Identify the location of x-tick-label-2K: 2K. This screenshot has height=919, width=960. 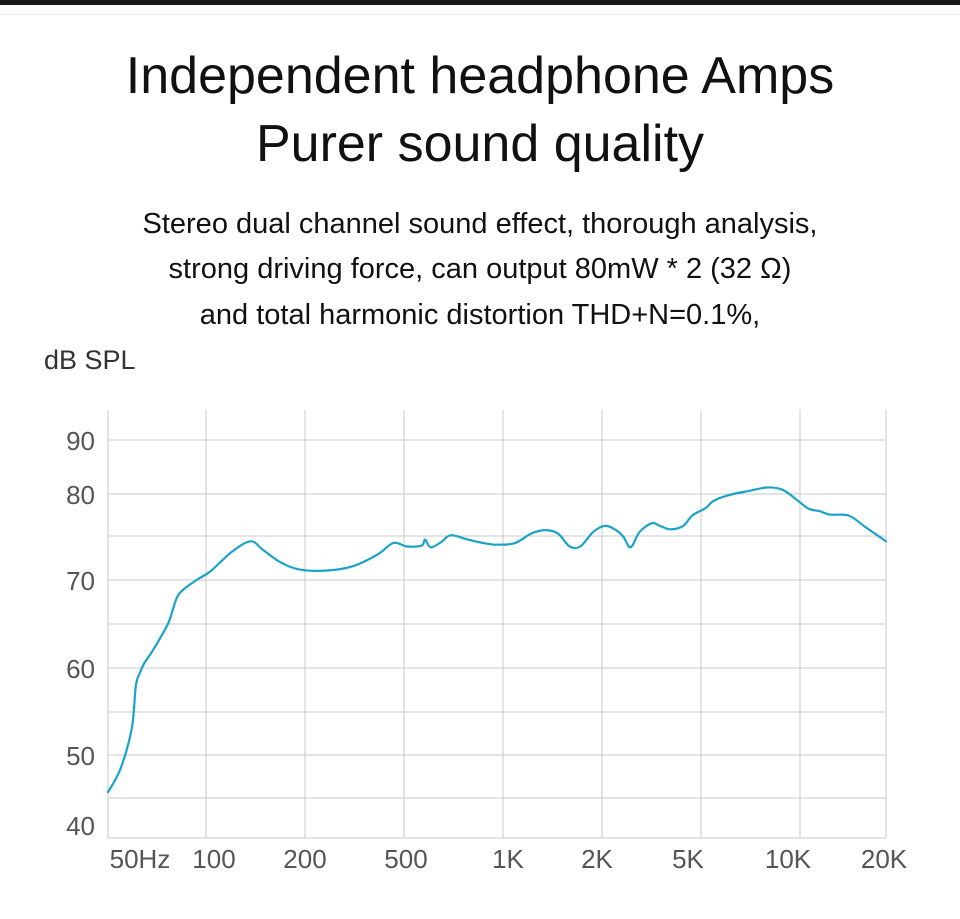
(597, 859).